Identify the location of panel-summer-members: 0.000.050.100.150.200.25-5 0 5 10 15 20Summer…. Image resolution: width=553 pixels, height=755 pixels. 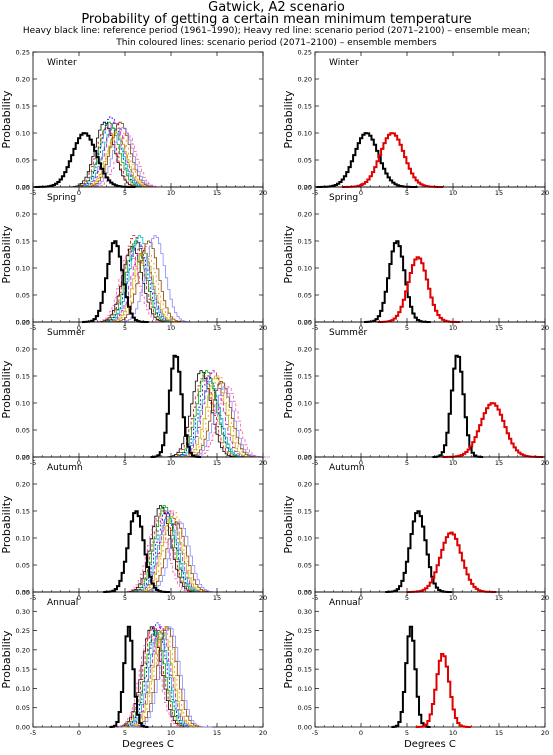
(135, 393).